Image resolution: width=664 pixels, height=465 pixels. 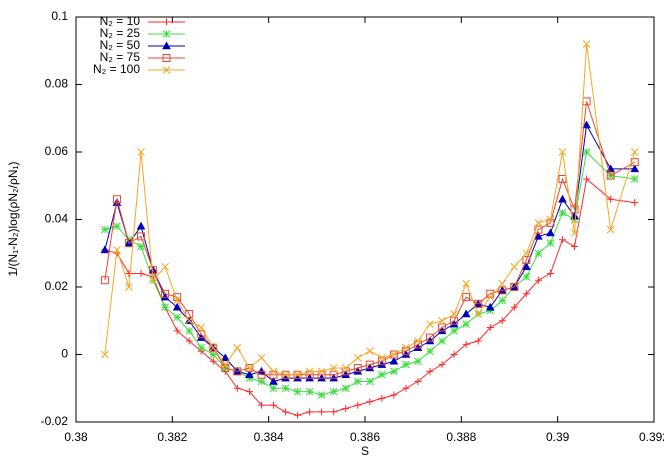 I want to click on legend-label: N₂ = 75, so click(x=120, y=57).